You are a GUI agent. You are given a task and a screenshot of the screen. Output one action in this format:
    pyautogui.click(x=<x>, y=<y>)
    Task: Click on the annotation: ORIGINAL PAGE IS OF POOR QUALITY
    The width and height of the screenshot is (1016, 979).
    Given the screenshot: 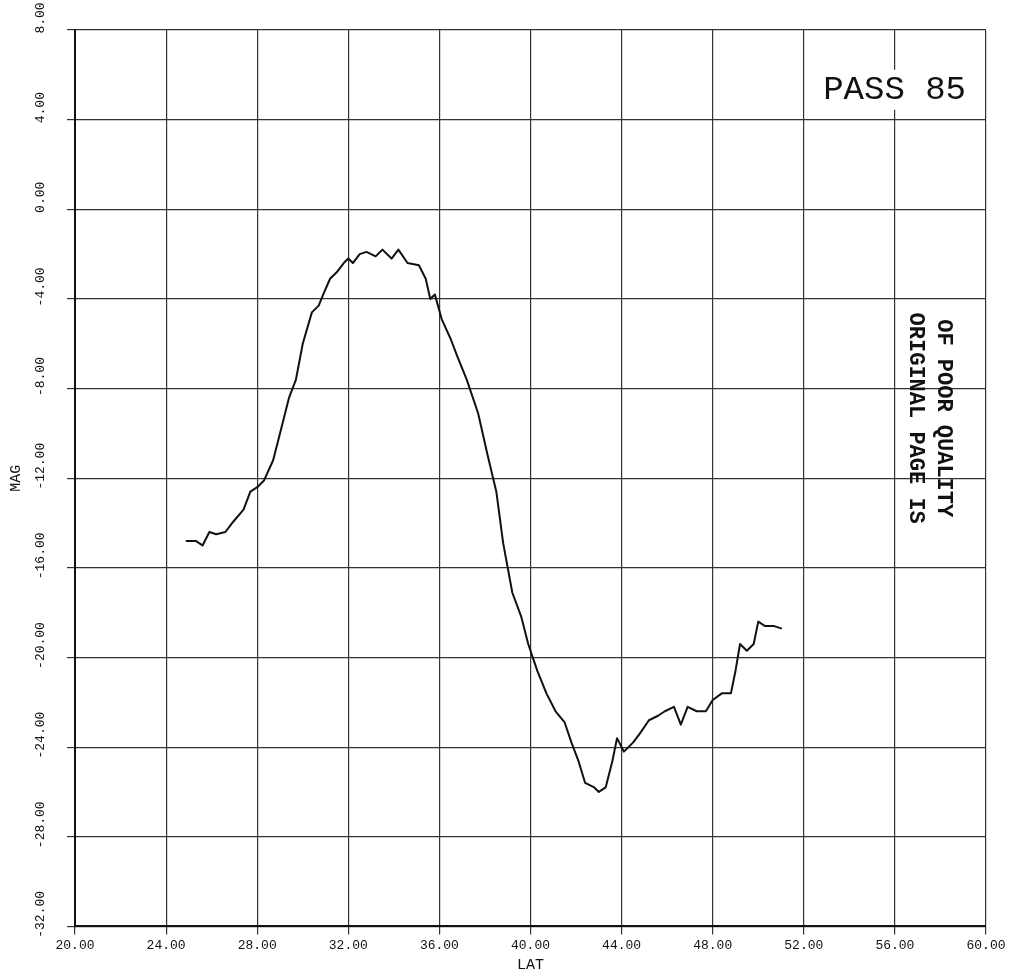 What is the action you would take?
    pyautogui.click(x=930, y=418)
    